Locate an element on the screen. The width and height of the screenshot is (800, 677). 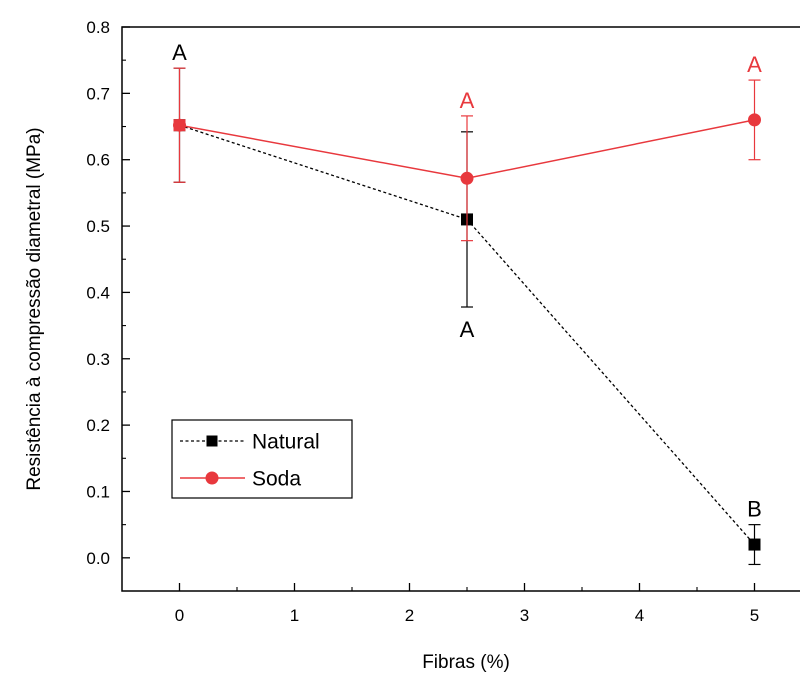
overlap-point is located at coordinates (179, 125).